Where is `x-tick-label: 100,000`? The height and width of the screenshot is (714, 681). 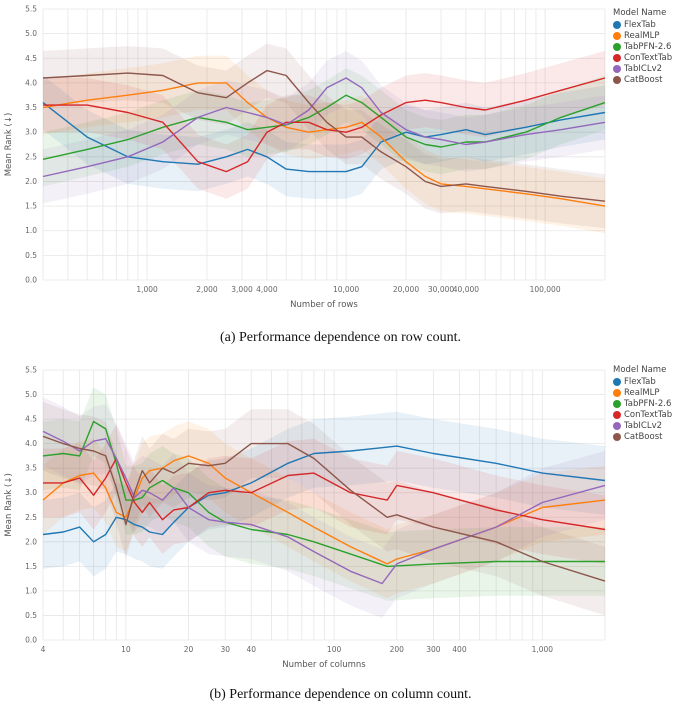
x-tick-label: 100,000 is located at coordinates (545, 289).